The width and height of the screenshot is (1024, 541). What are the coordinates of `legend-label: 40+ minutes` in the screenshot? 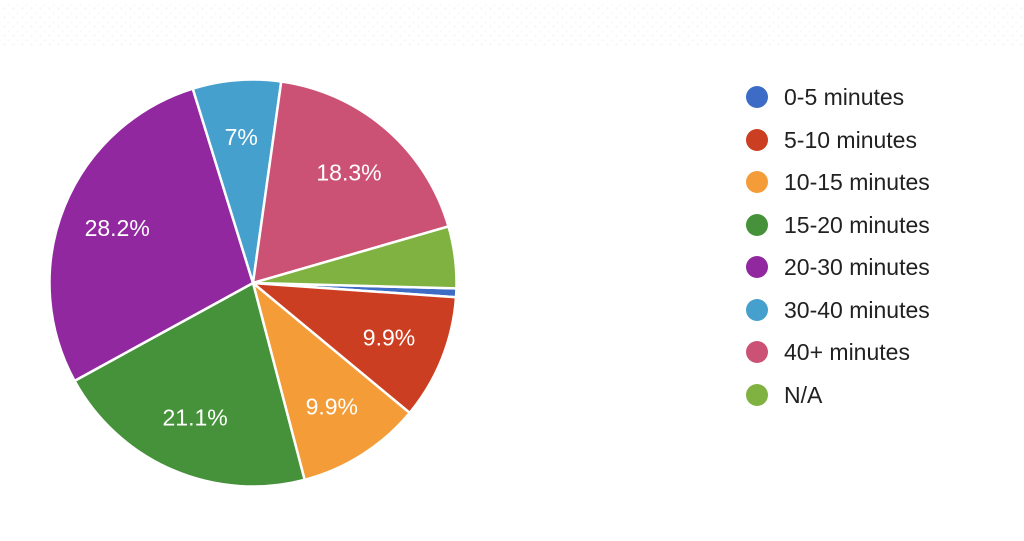 It's located at (847, 352).